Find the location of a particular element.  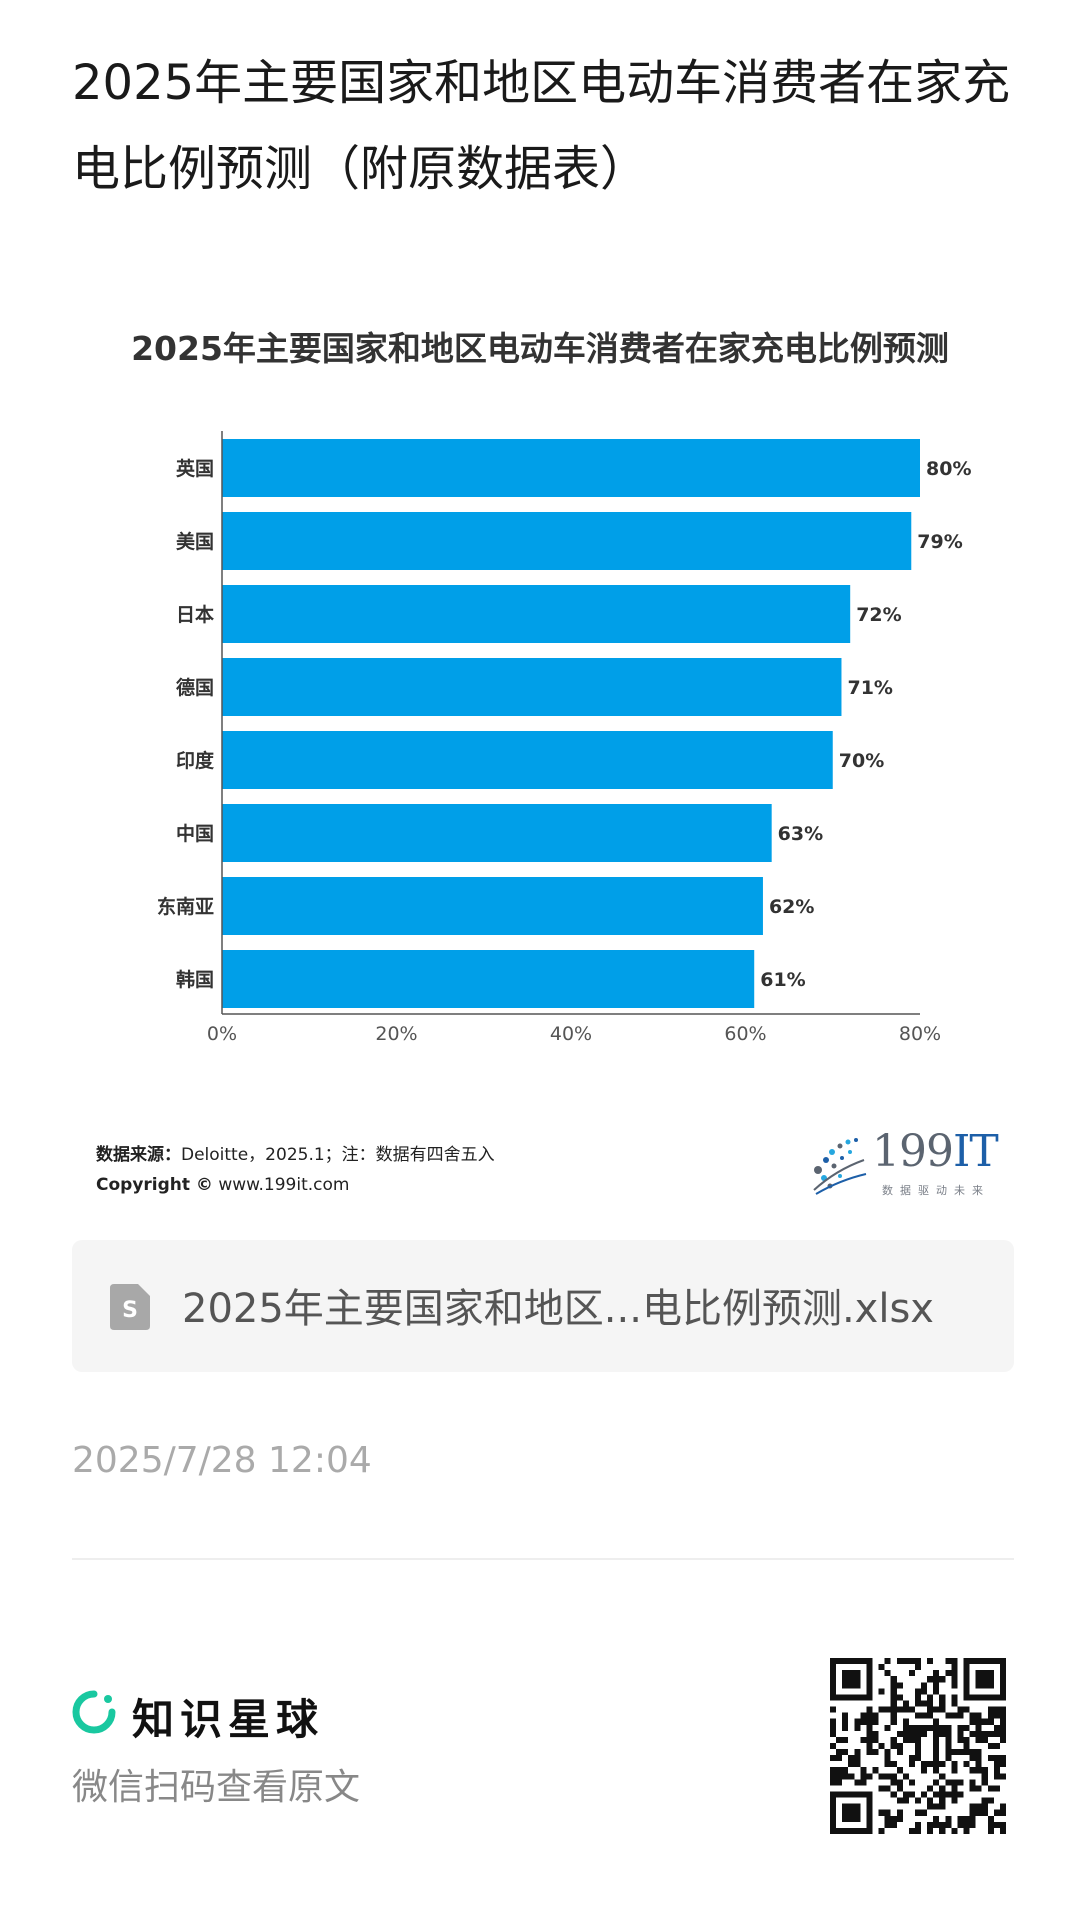

planet-ring-icon is located at coordinates (94, 1712).